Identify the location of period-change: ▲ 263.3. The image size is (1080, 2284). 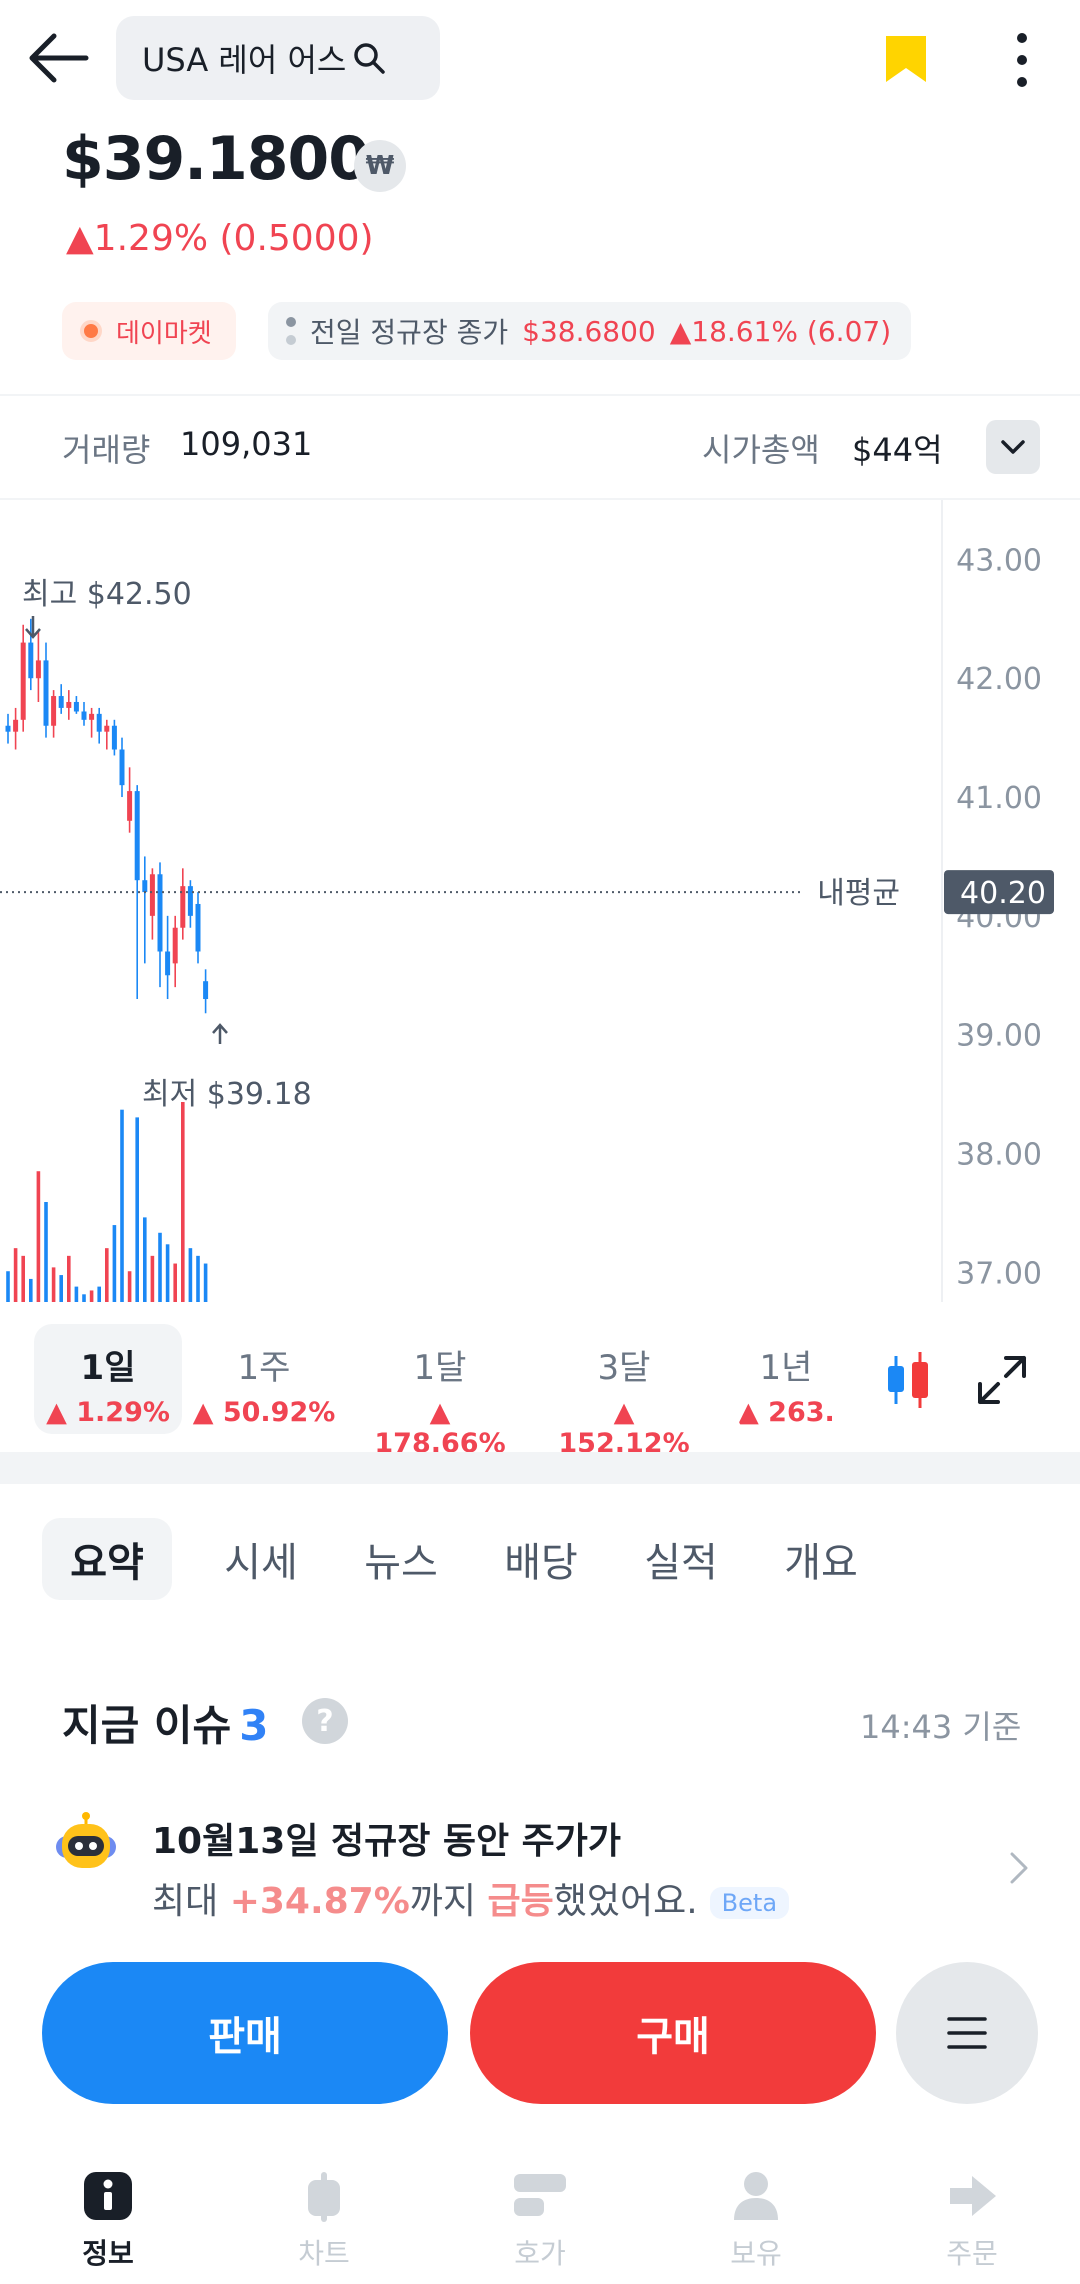
(786, 1412).